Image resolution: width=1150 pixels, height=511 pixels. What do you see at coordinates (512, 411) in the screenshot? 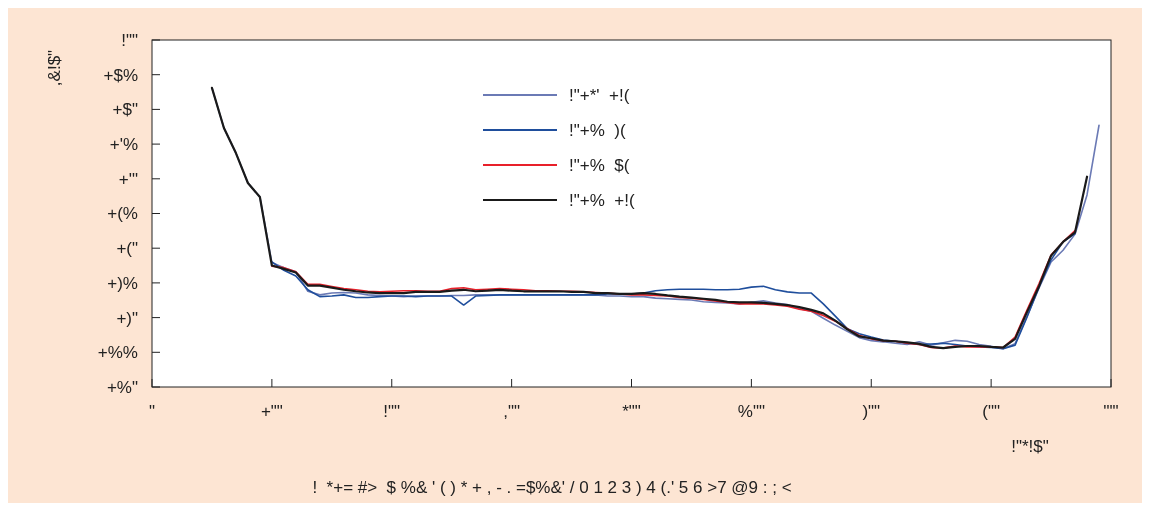
I see `x-tick-label: ,""` at bounding box center [512, 411].